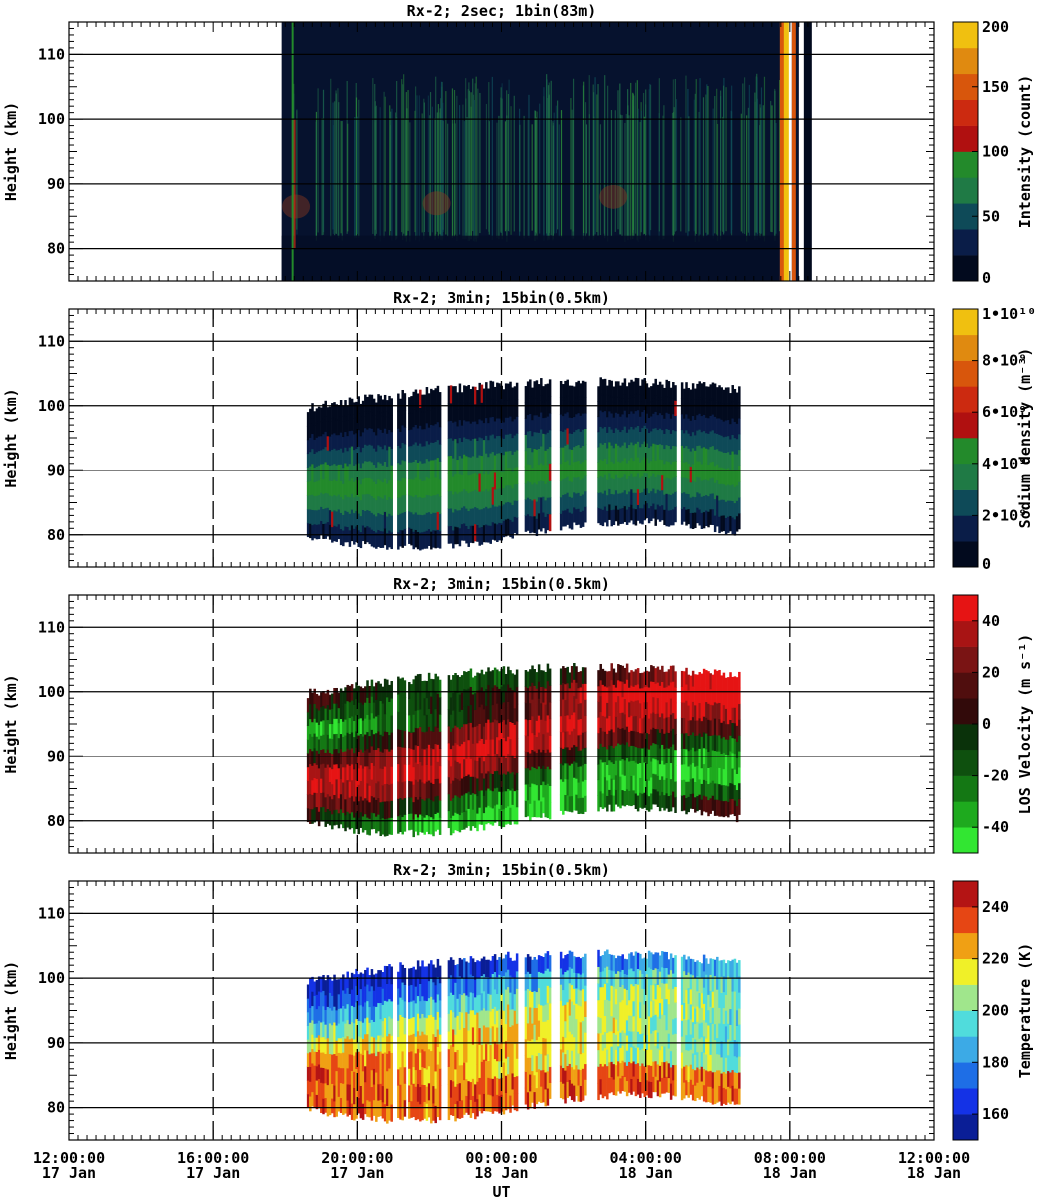 The image size is (1062, 1200). Describe the element at coordinates (991, 216) in the screenshot. I see `colorbar-tick-label: 50` at that location.